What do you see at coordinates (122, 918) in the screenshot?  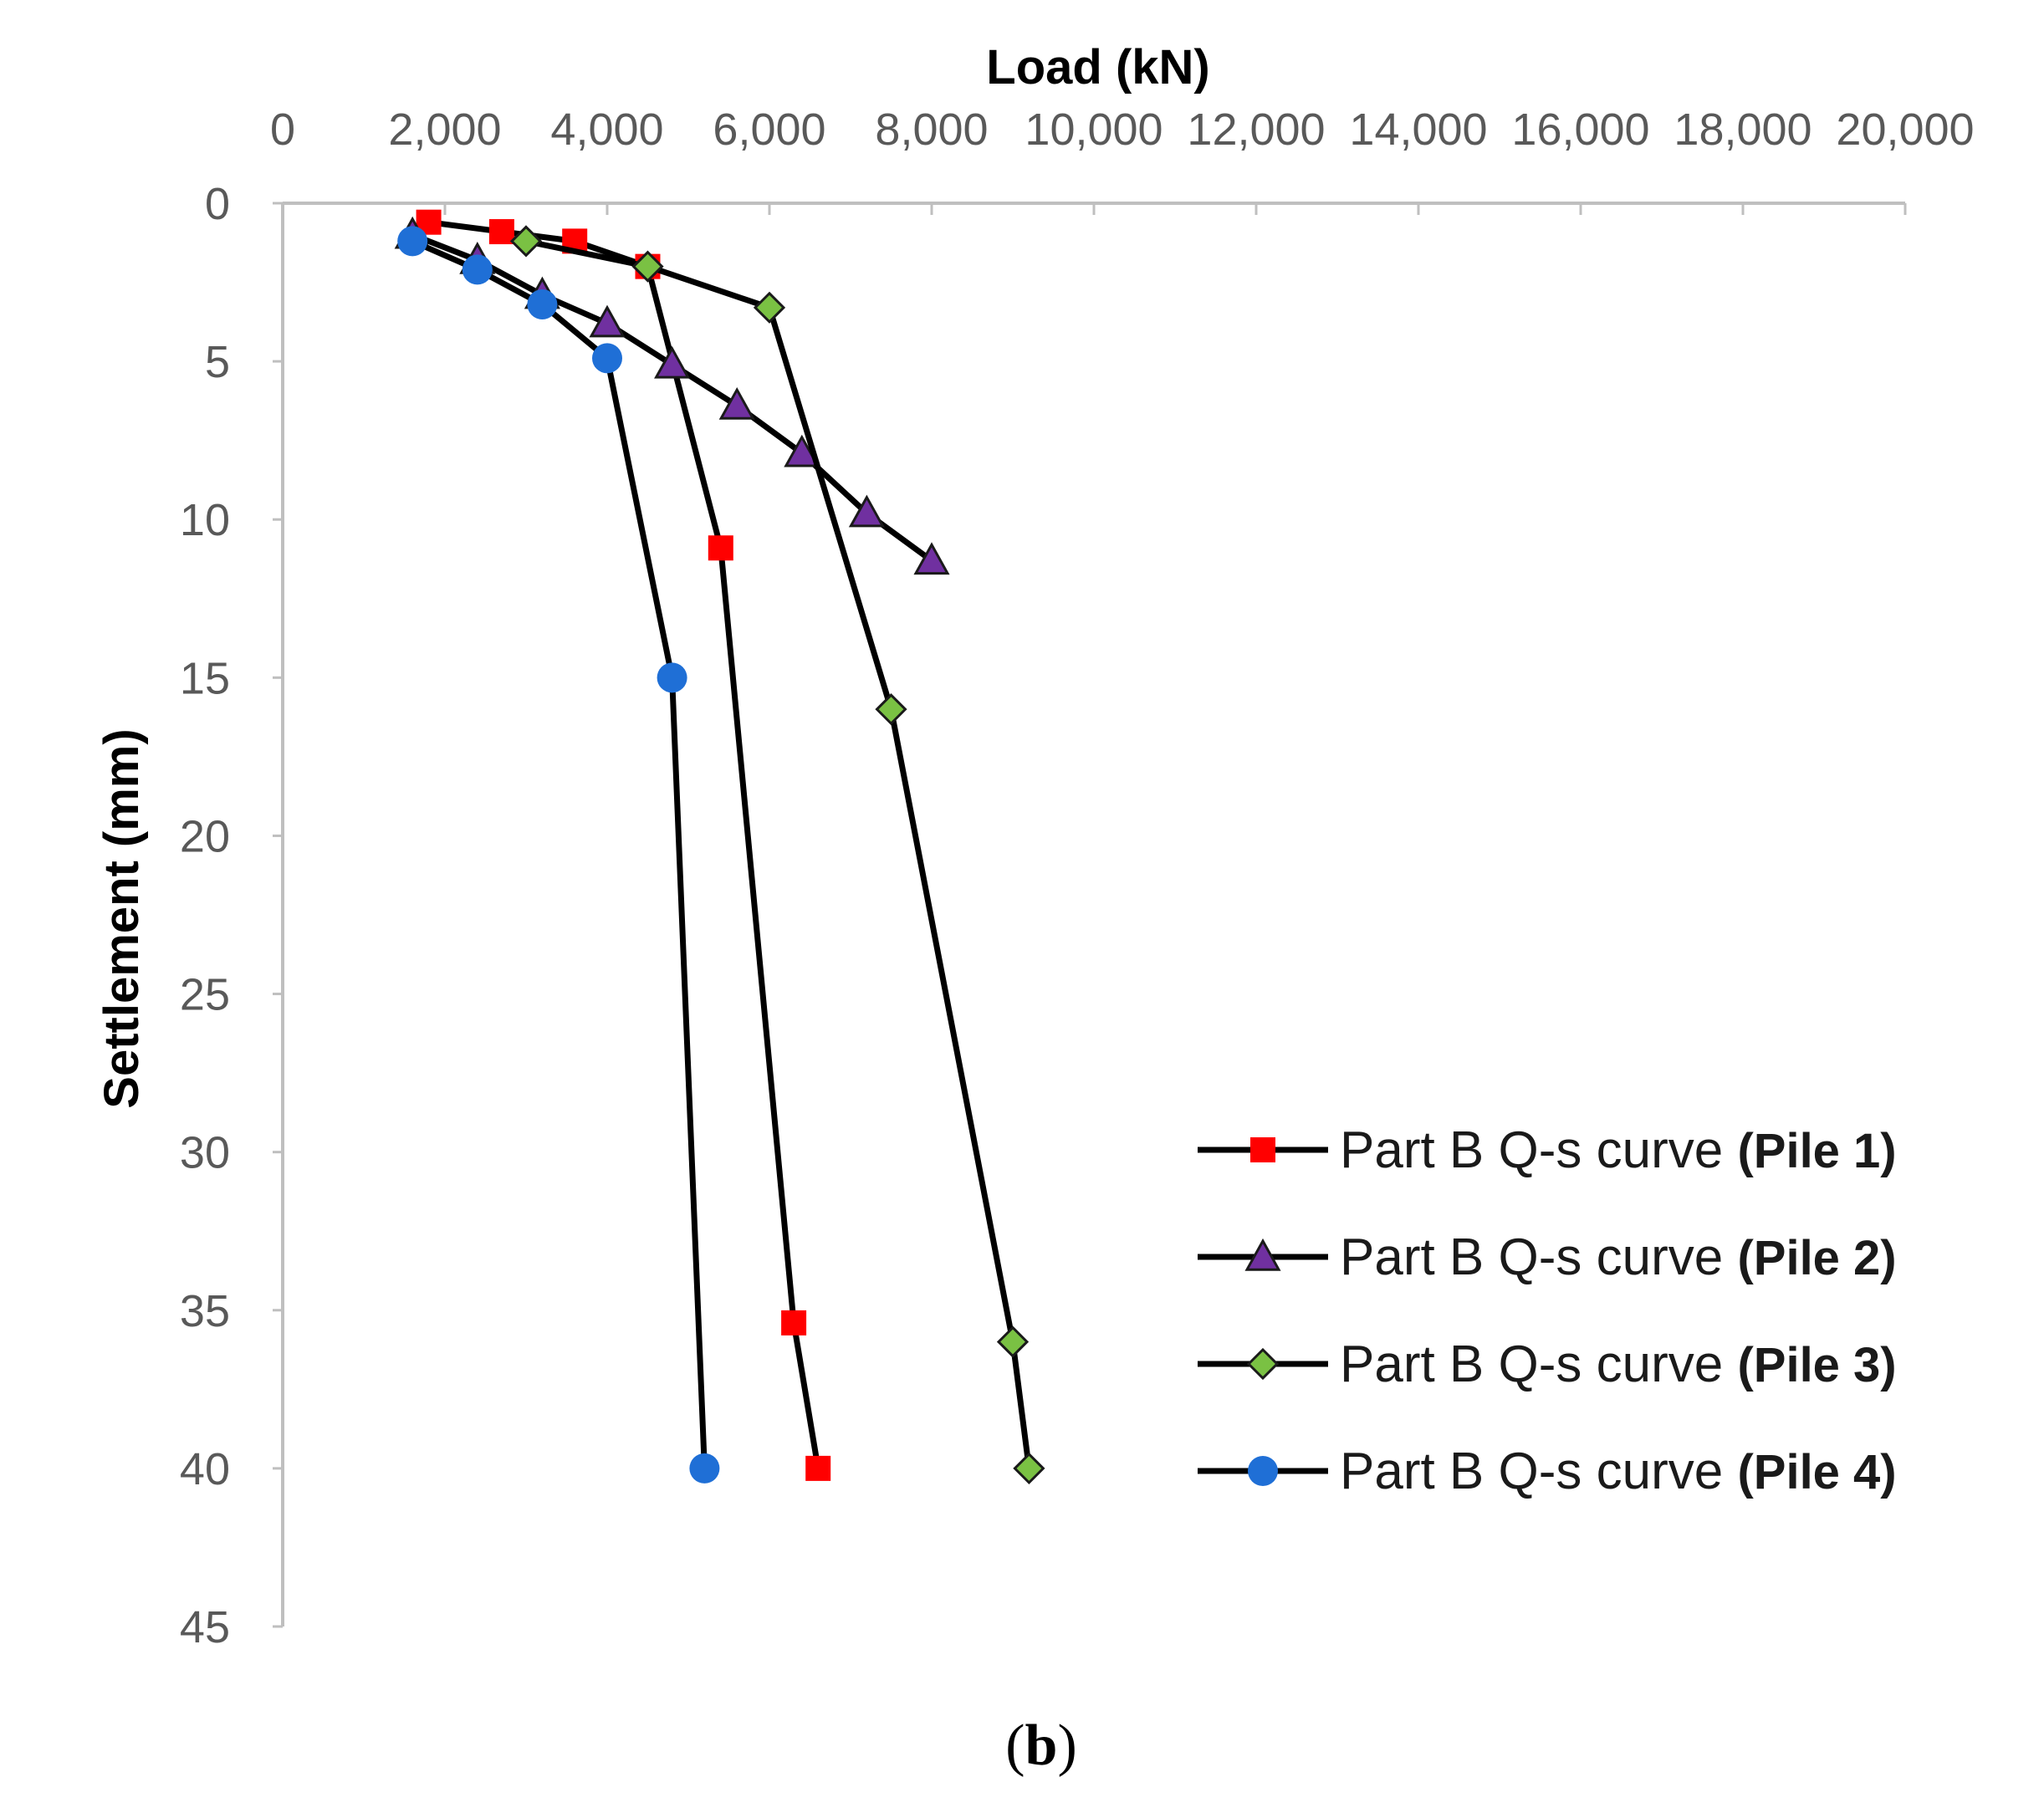 I see `y-axis-title: Settlement (mm)` at bounding box center [122, 918].